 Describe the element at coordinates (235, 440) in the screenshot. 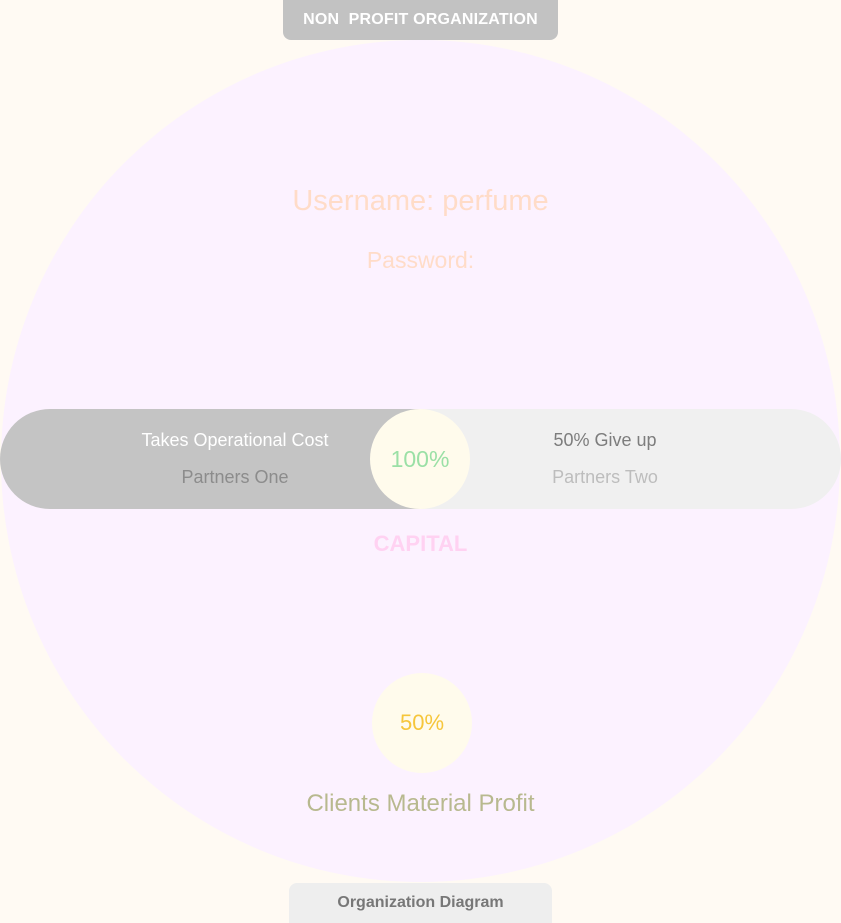

I see `partners-one-role: Takes Operational Cost` at that location.